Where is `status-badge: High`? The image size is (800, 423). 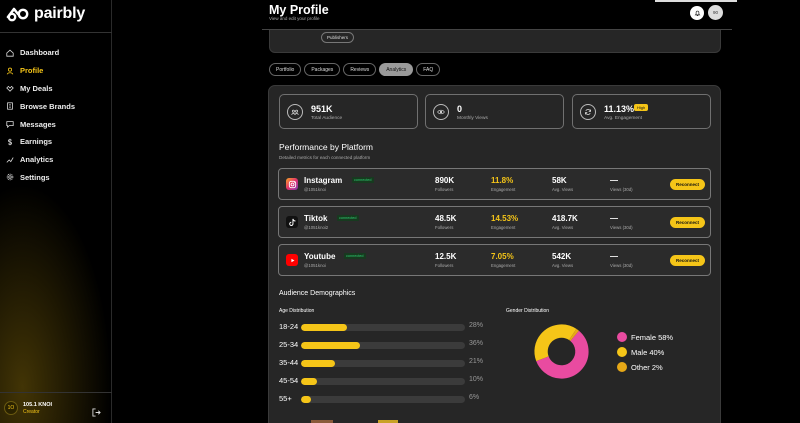
status-badge: High is located at coordinates (641, 107).